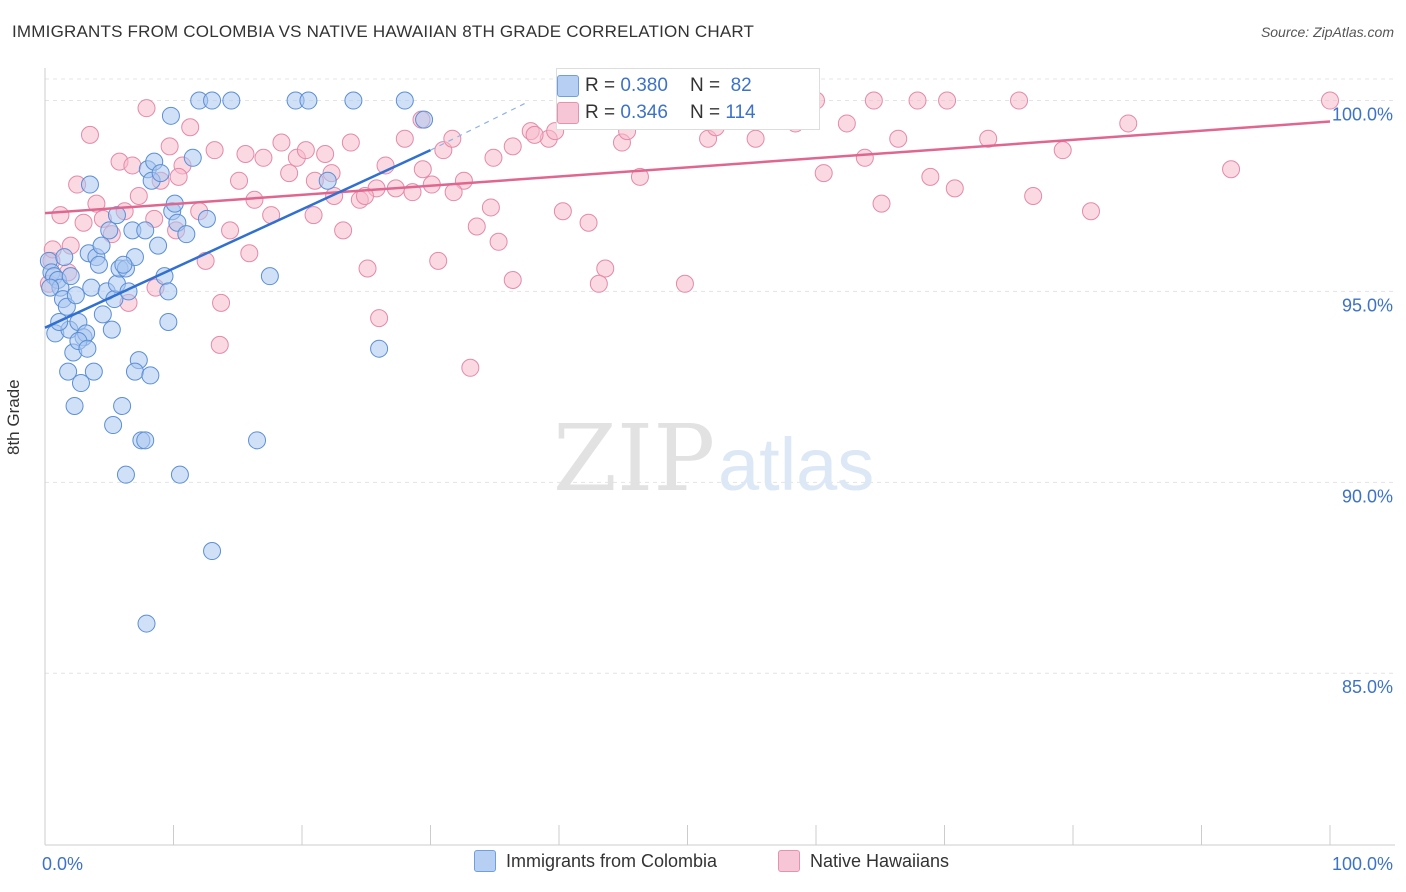 This screenshot has width=1406, height=892. Describe the element at coordinates (1362, 864) in the screenshot. I see `x-tick-label: 100.0%` at that location.